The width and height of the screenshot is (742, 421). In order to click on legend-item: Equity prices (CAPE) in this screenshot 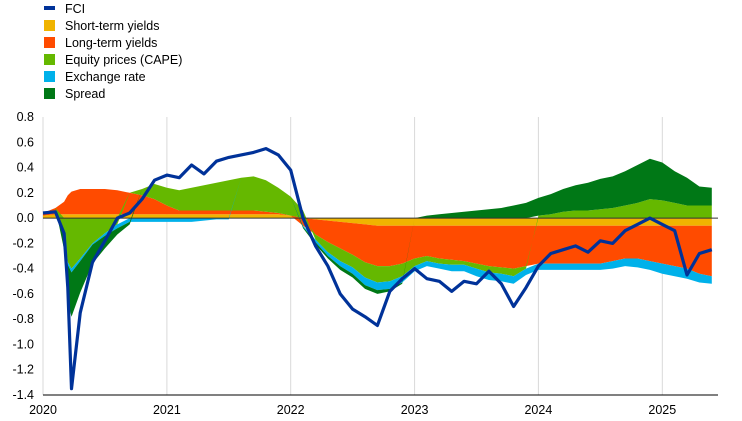, I will do `click(113, 60)`.